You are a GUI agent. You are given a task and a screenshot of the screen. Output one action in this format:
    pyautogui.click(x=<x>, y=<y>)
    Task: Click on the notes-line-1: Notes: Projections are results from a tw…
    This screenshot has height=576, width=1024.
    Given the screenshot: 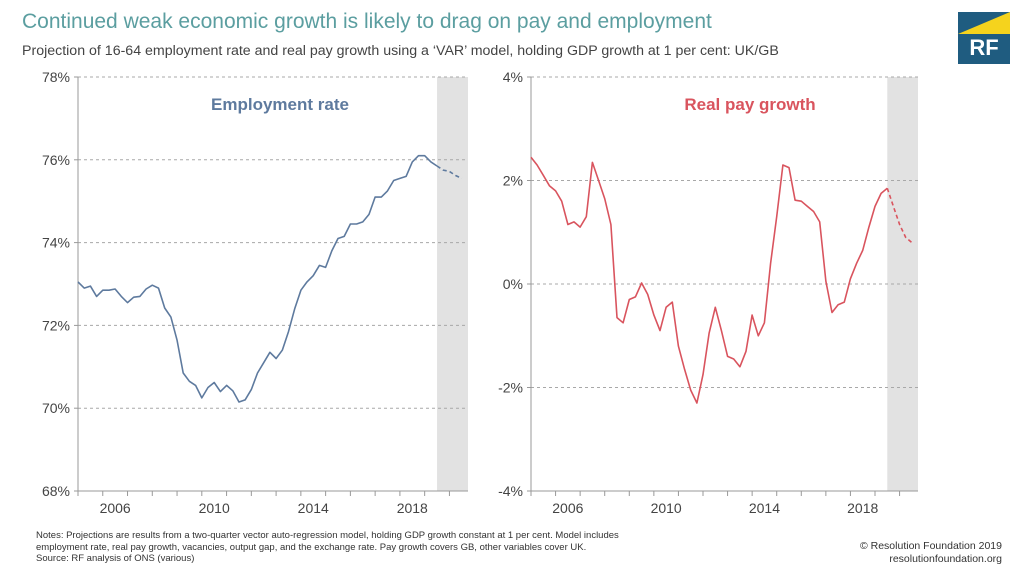 What is the action you would take?
    pyautogui.click(x=327, y=535)
    